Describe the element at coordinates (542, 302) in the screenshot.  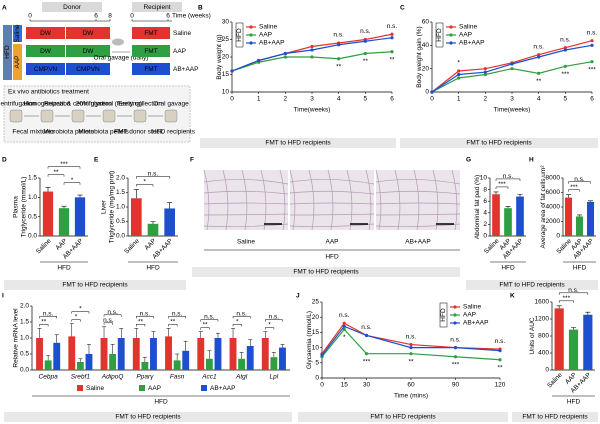
I see `y-tick-label: 1600` at that location.